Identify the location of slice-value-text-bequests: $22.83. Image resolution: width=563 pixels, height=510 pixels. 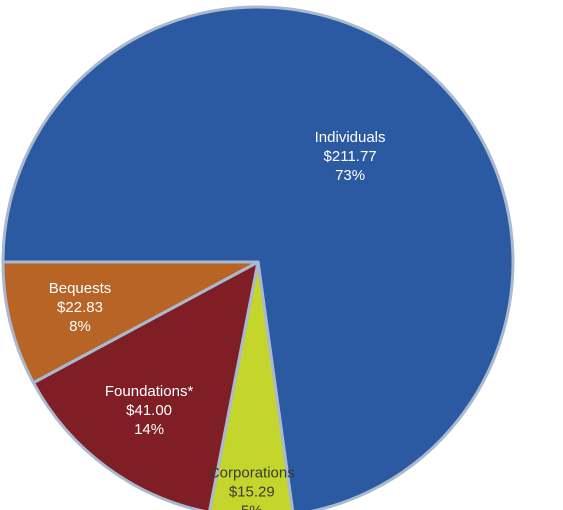
(80, 307).